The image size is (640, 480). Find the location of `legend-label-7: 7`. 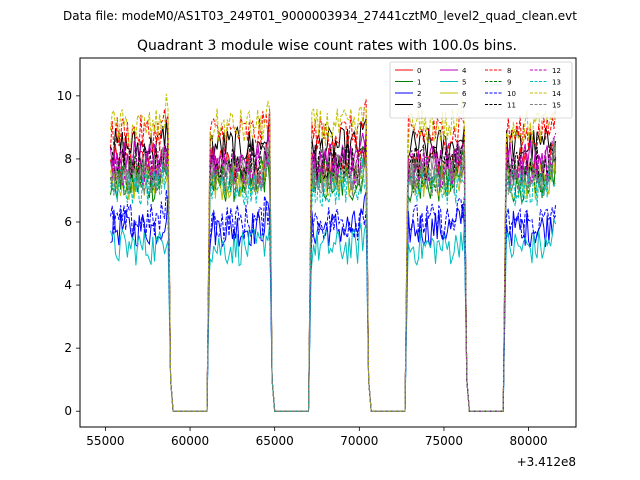

legend-label-7: 7 is located at coordinates (464, 106).